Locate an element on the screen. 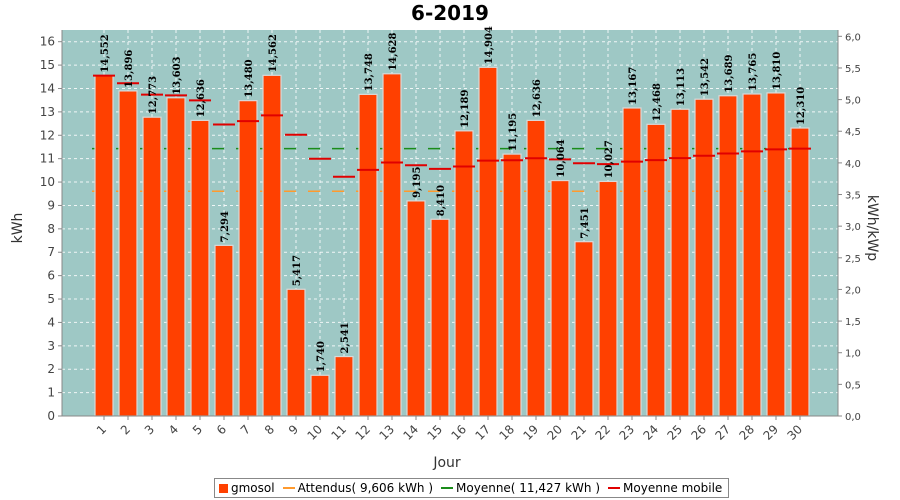  y-tick-label: 4 is located at coordinates (51, 322).